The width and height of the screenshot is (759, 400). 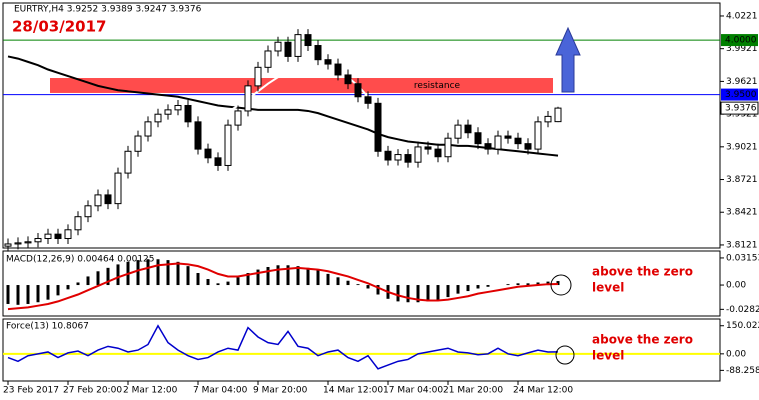 I want to click on level-label: 3.9500, so click(x=741, y=95).